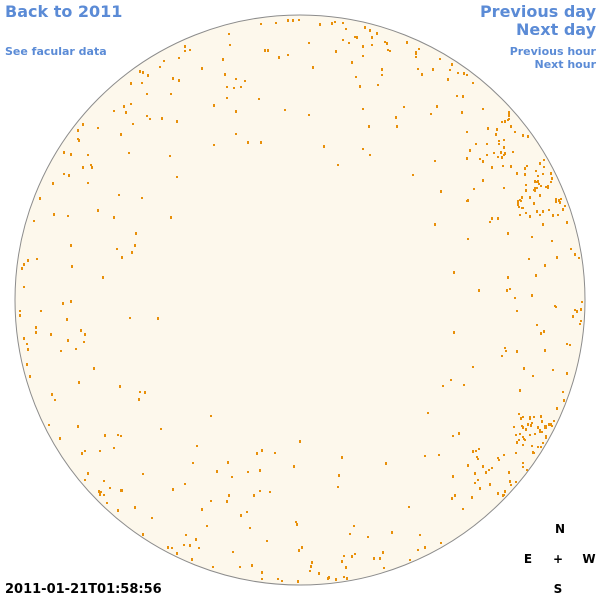 The image size is (600, 600). I want to click on back-link: Back to 2011, so click(64, 11).